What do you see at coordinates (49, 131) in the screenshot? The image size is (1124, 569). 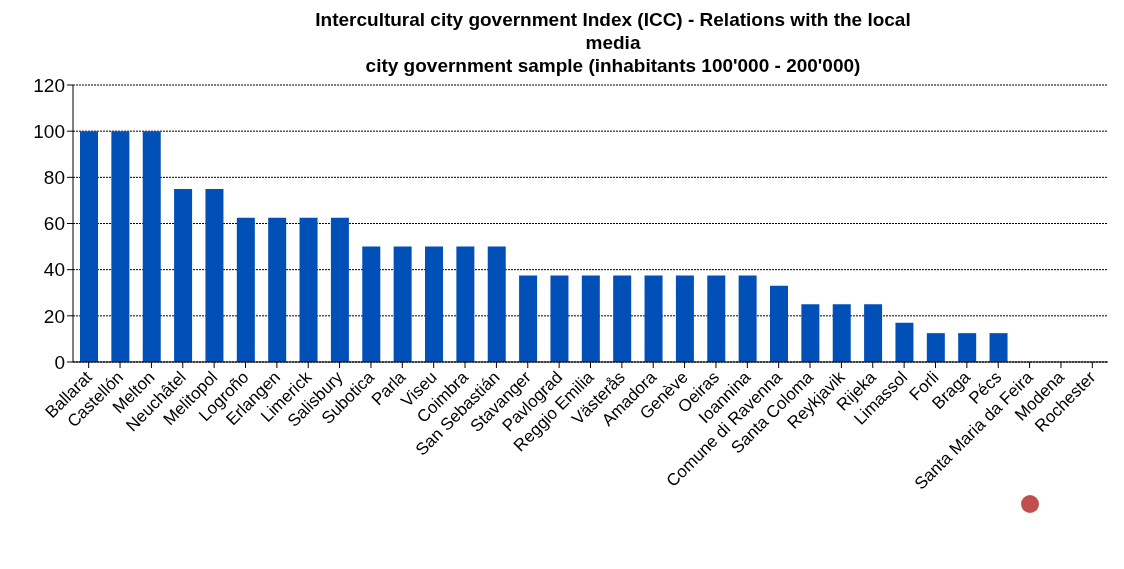 I see `y-tick-label: 100` at bounding box center [49, 131].